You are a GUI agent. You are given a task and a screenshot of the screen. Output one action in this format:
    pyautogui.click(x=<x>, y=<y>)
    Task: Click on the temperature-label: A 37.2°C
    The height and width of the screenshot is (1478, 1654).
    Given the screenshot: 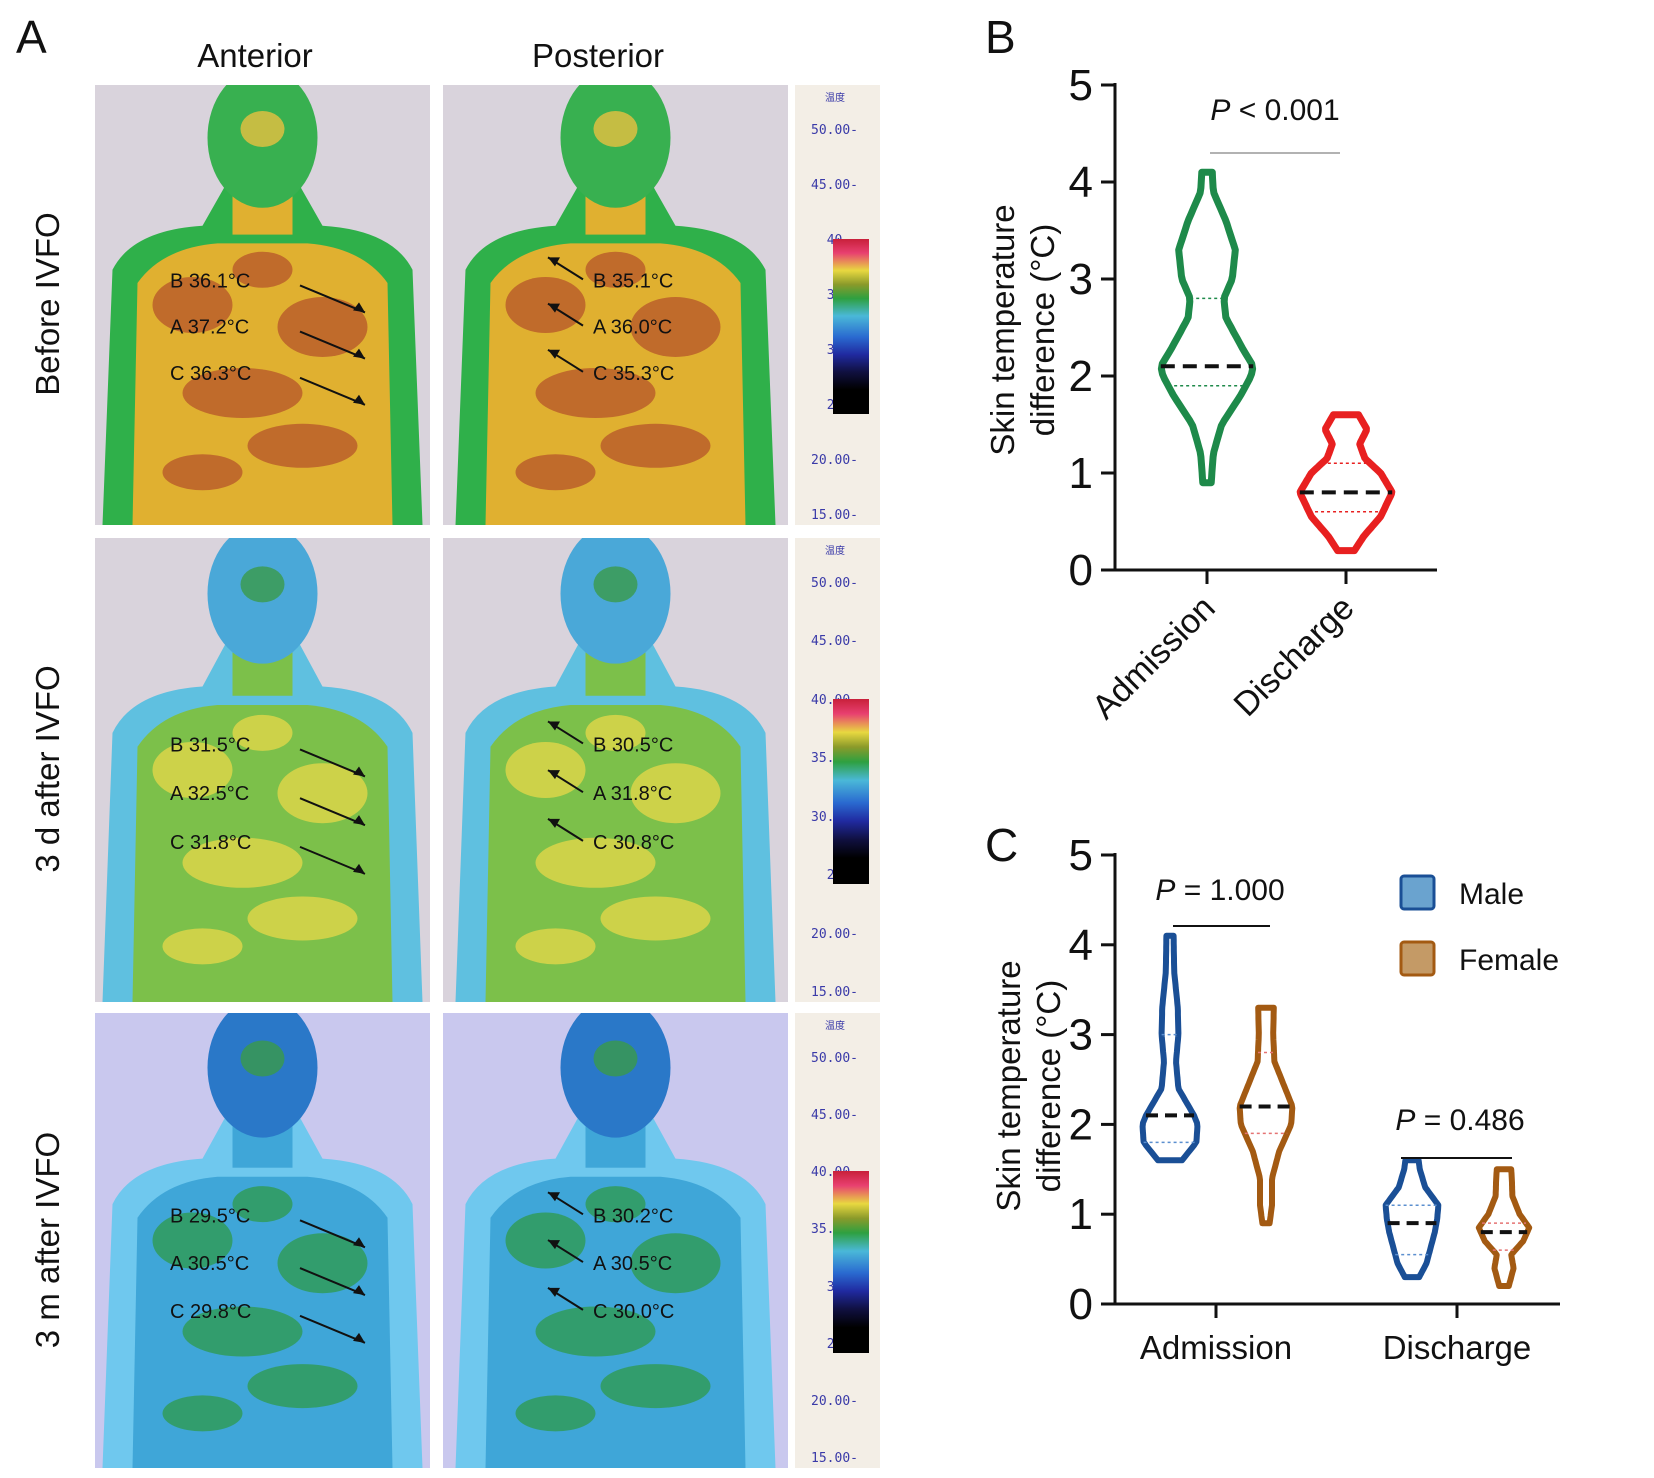 What is the action you would take?
    pyautogui.click(x=209, y=328)
    